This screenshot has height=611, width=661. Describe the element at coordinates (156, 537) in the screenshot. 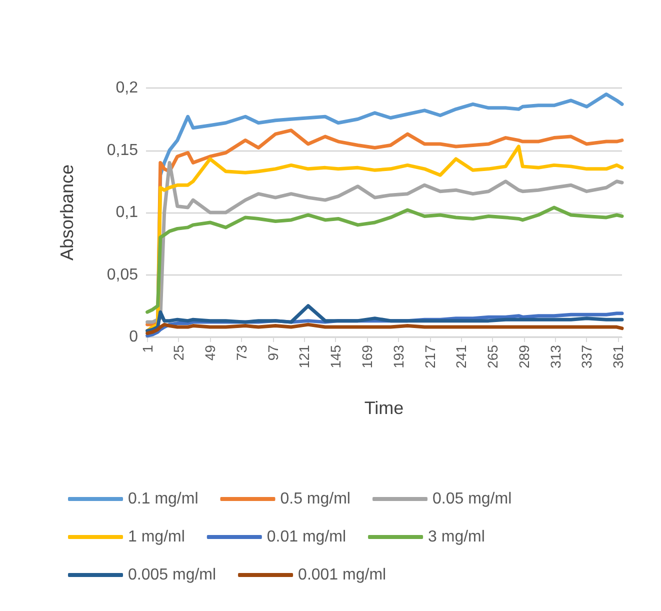

I see `legend-label: 1 mg/ml` at that location.